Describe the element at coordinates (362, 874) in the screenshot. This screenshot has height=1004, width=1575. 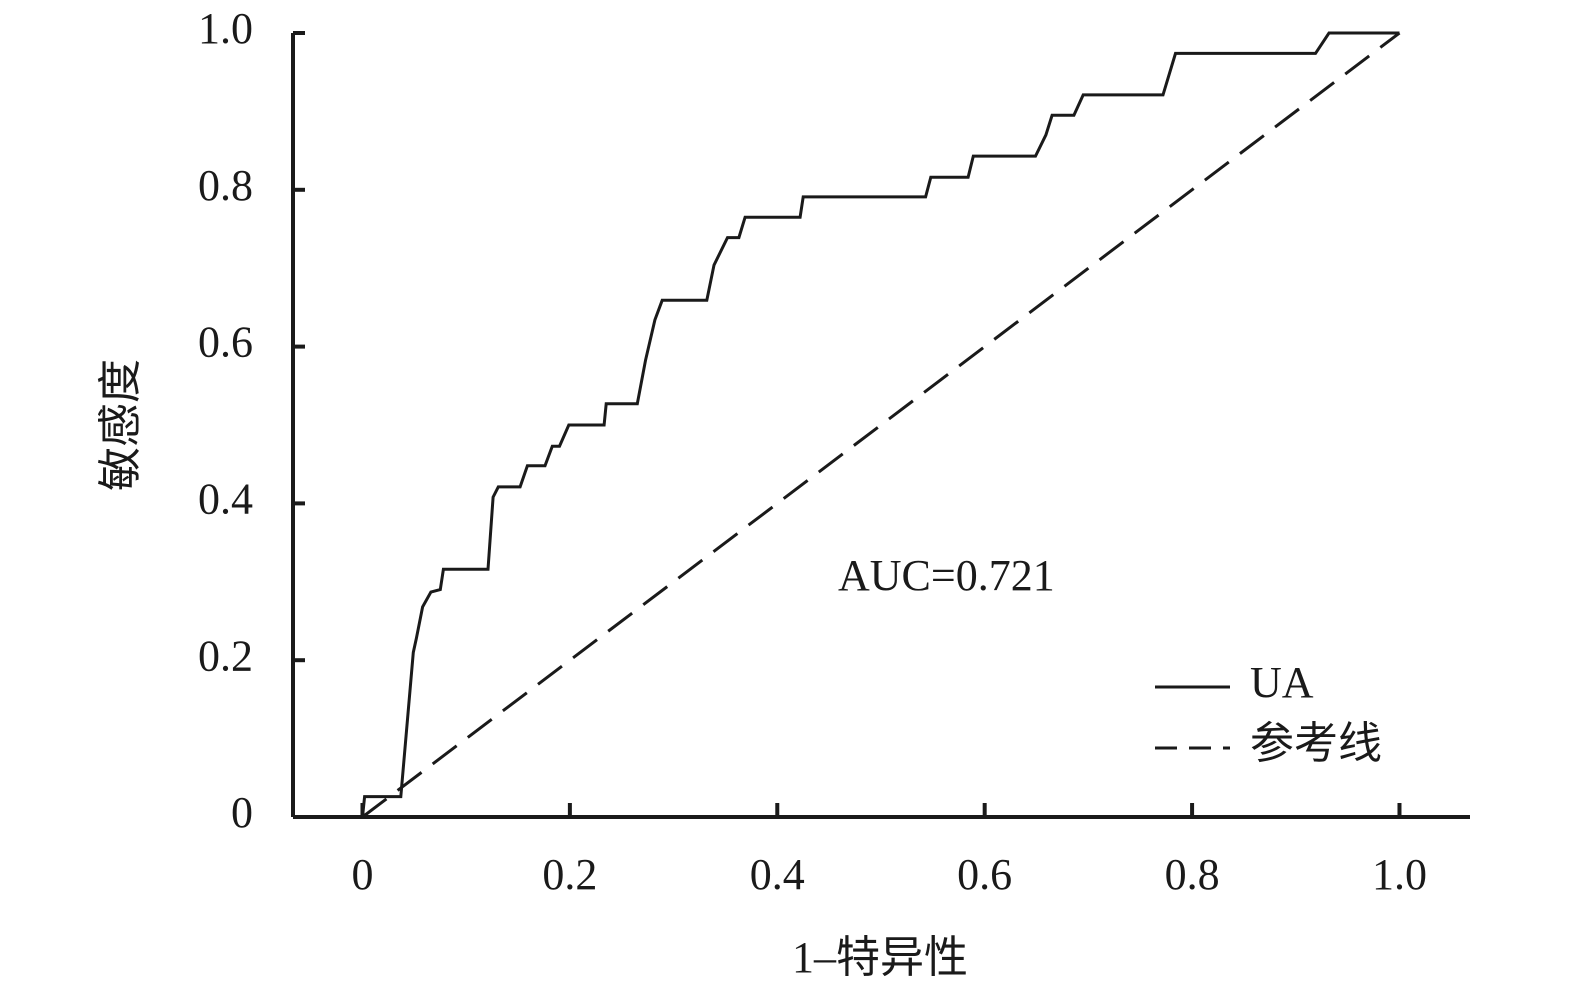
I see `x-tick-label: 0` at that location.